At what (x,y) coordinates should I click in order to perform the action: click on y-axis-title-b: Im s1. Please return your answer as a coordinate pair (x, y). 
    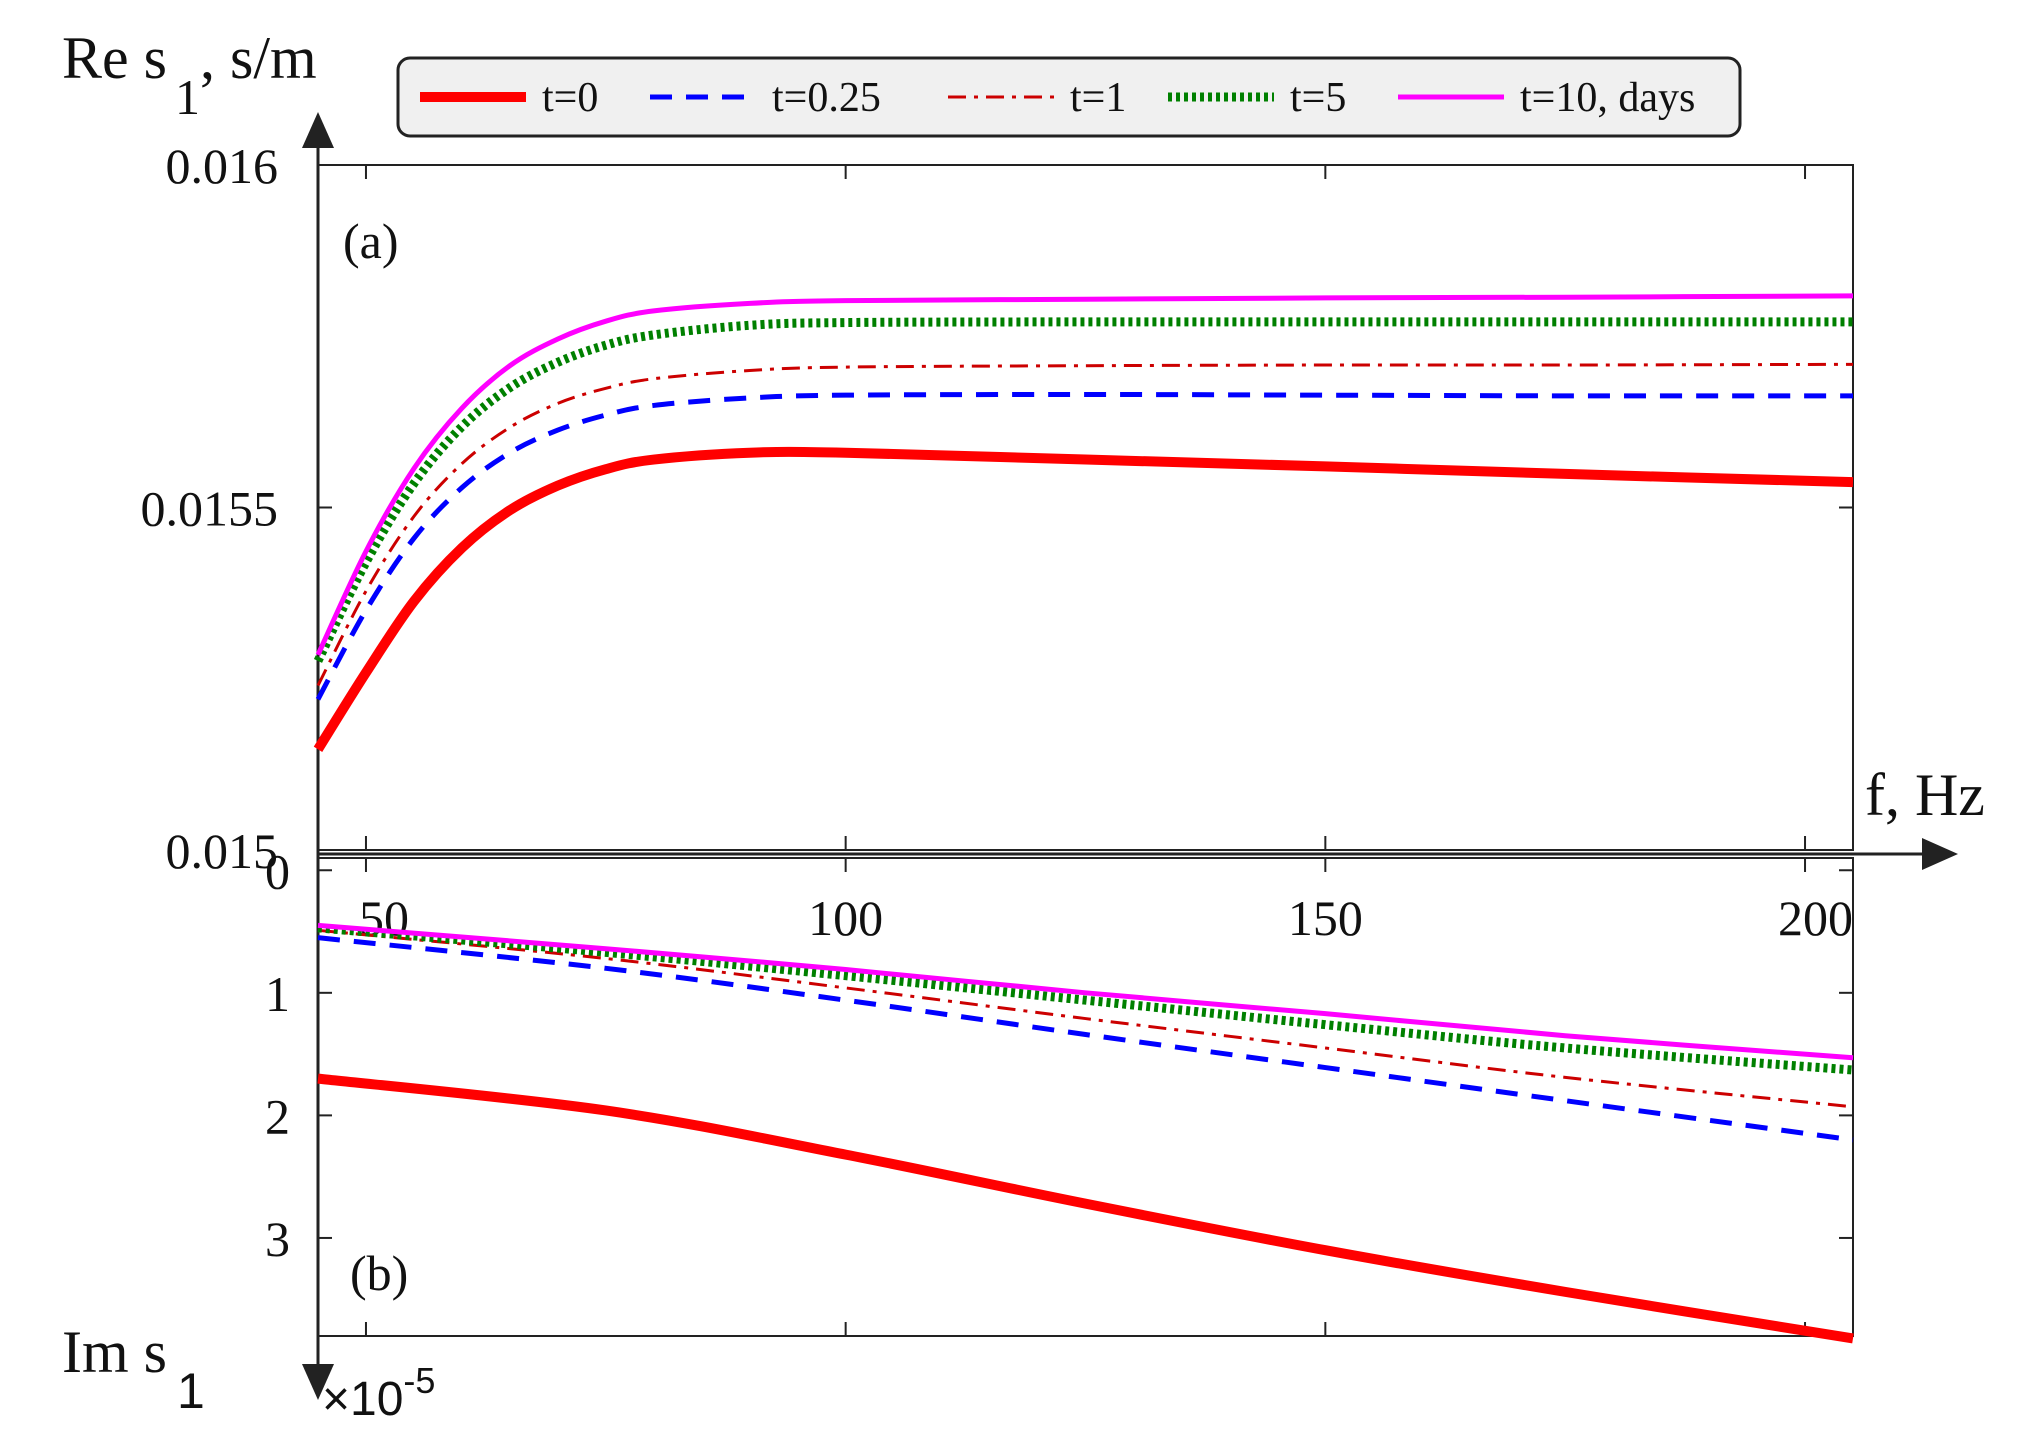
    Looking at the image, I should click on (133, 1369).